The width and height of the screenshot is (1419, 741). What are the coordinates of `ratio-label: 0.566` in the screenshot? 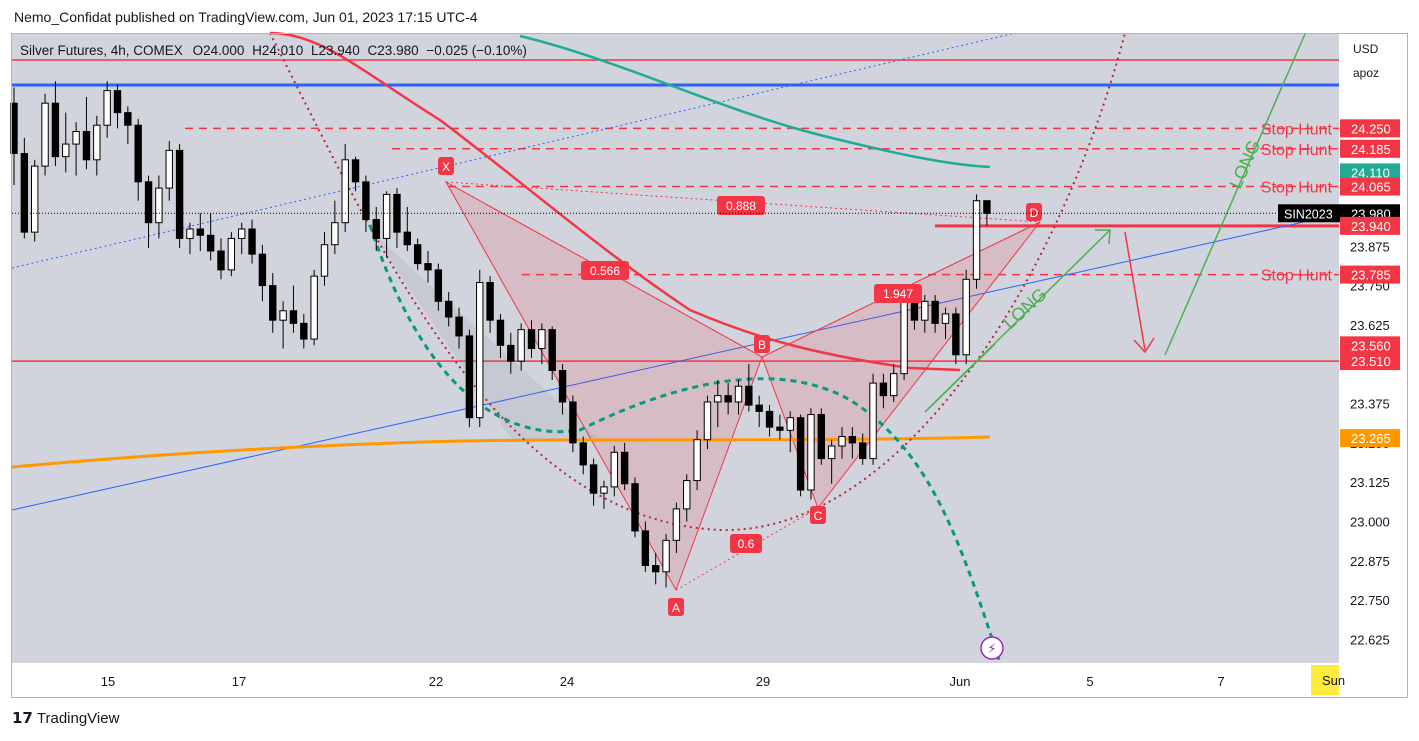 It's located at (605, 271).